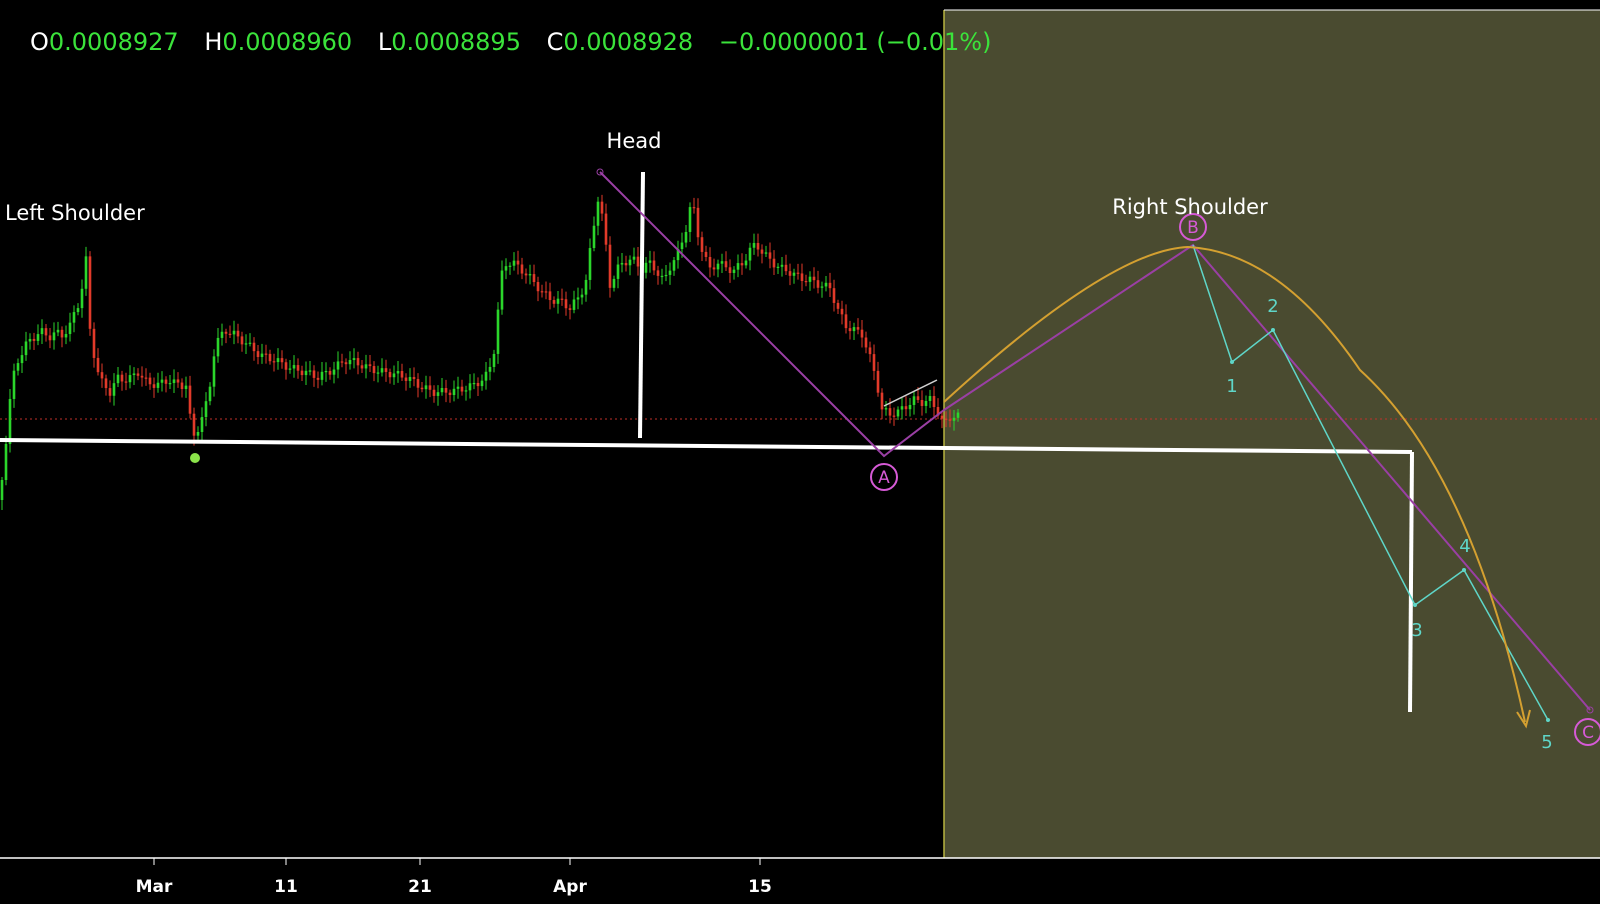  What do you see at coordinates (1190, 207) in the screenshot?
I see `pattern-annotation: Right Shoulder` at bounding box center [1190, 207].